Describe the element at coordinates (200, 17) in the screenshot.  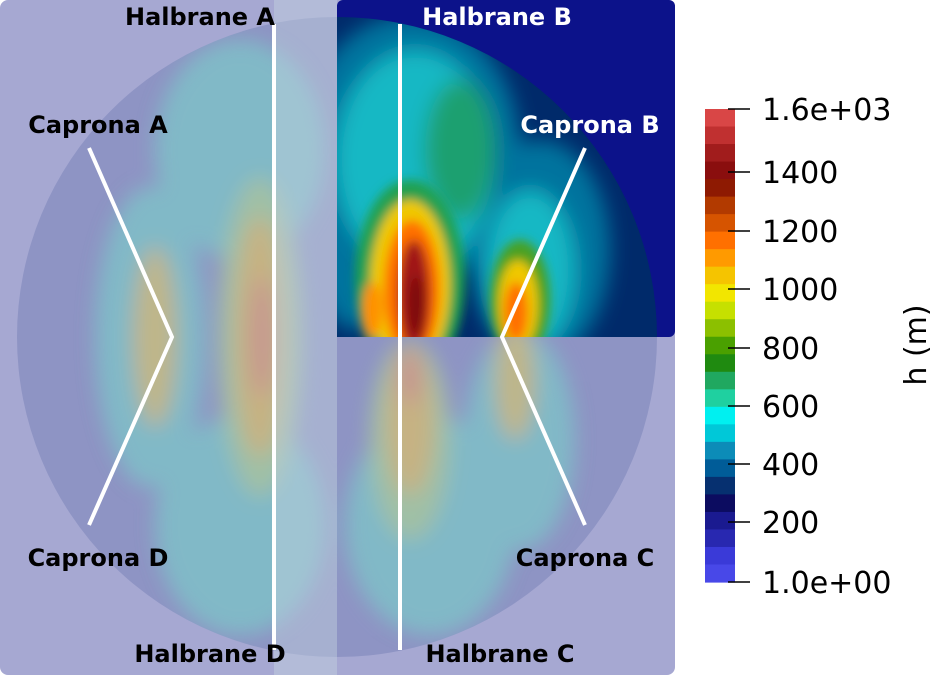
I see `label-halbrane-a: Halbrane A` at that location.